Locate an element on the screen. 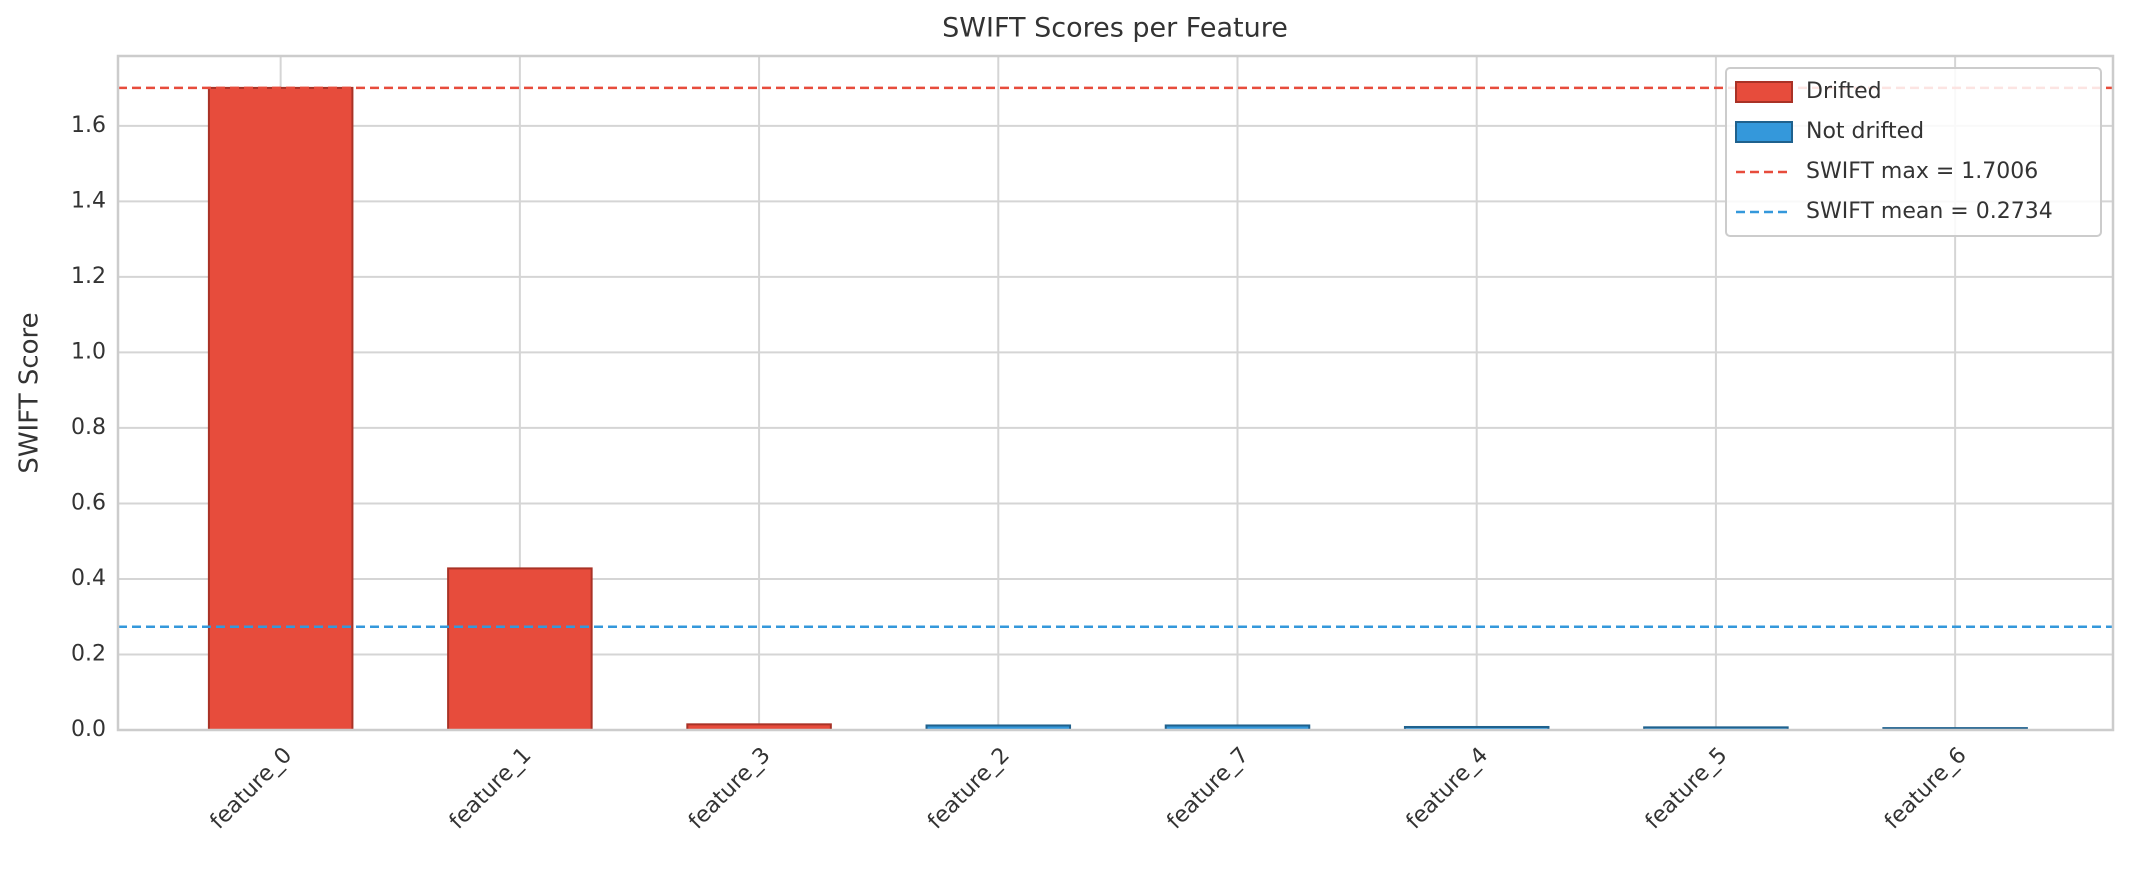 The height and width of the screenshot is (872, 2131). y-tick-label: 0.0 is located at coordinates (88, 729).